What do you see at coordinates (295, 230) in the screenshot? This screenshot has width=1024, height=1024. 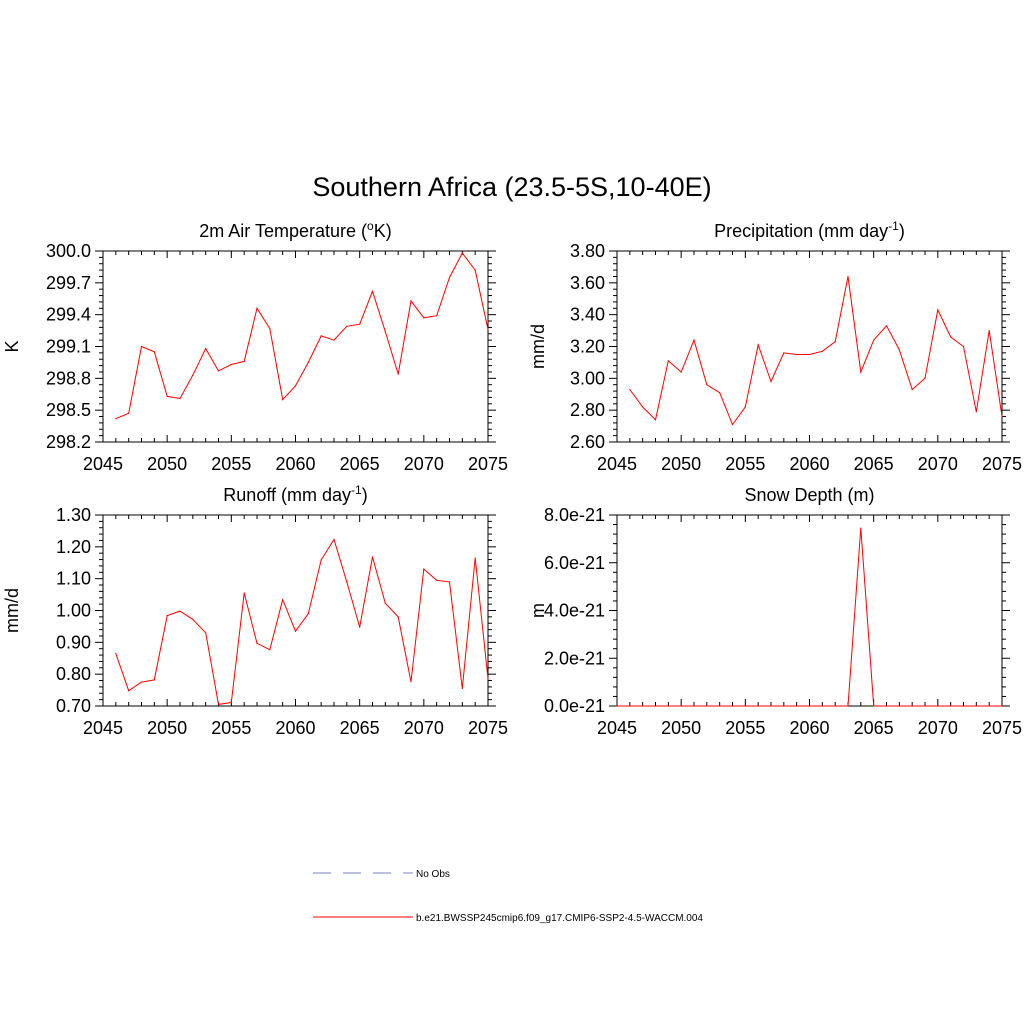 I see `panel-title: 2m Air Temperature (oK)` at bounding box center [295, 230].